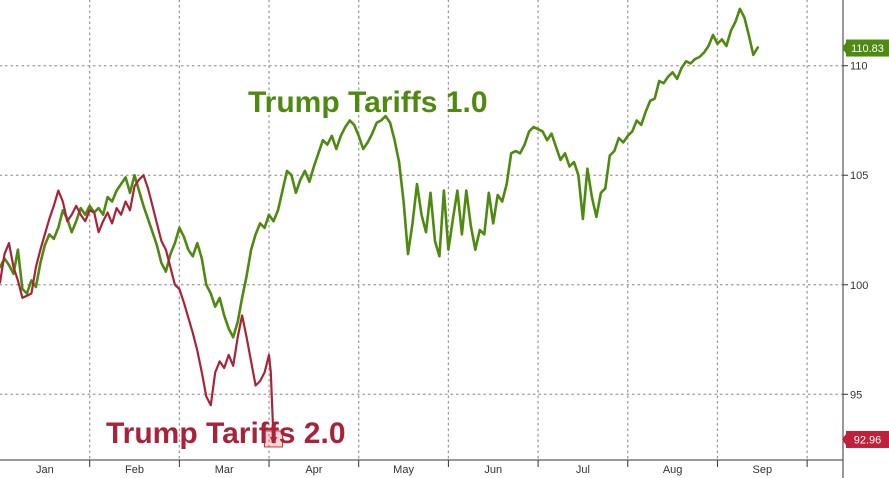  What do you see at coordinates (224, 470) in the screenshot?
I see `x-tick-label: Mar` at bounding box center [224, 470].